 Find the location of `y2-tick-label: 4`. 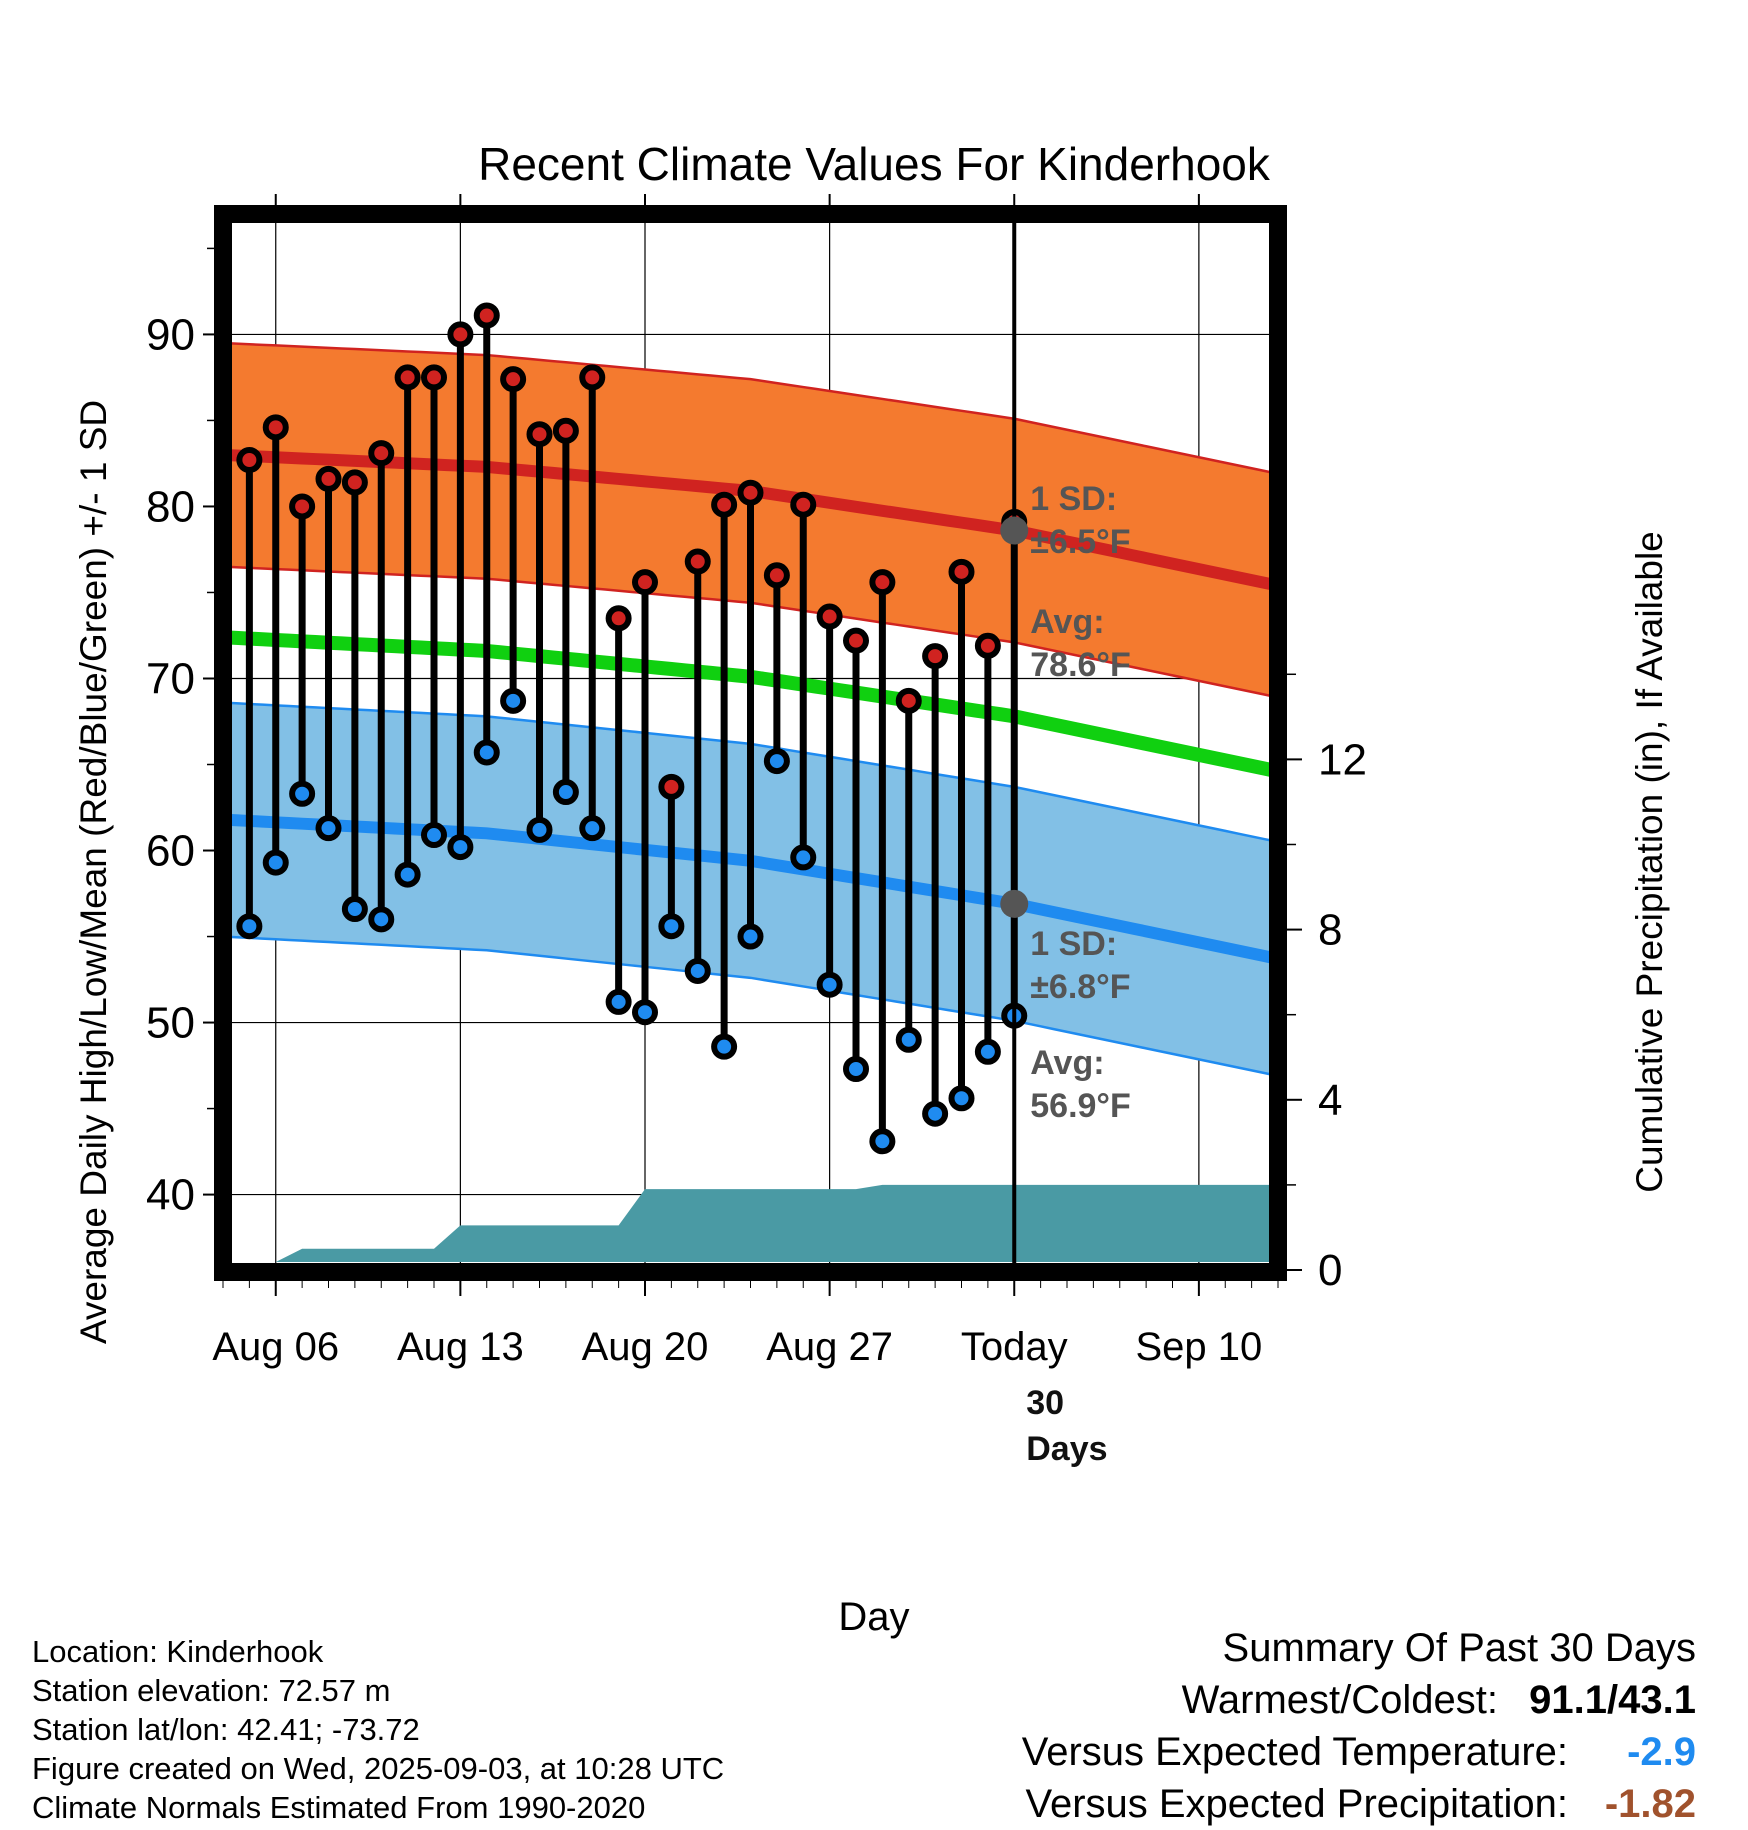

y2-tick-label: 4 is located at coordinates (1330, 1100).